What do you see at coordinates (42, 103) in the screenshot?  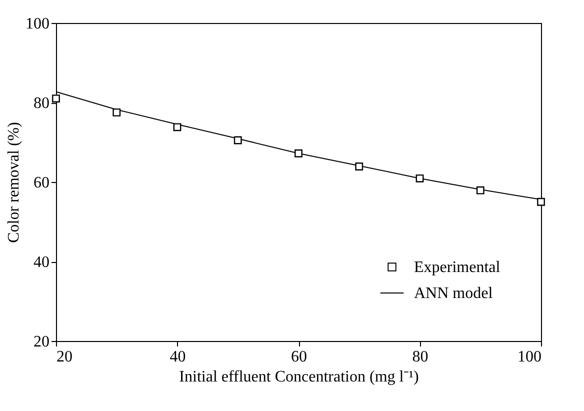 I see `y-tick-label: 80` at bounding box center [42, 103].